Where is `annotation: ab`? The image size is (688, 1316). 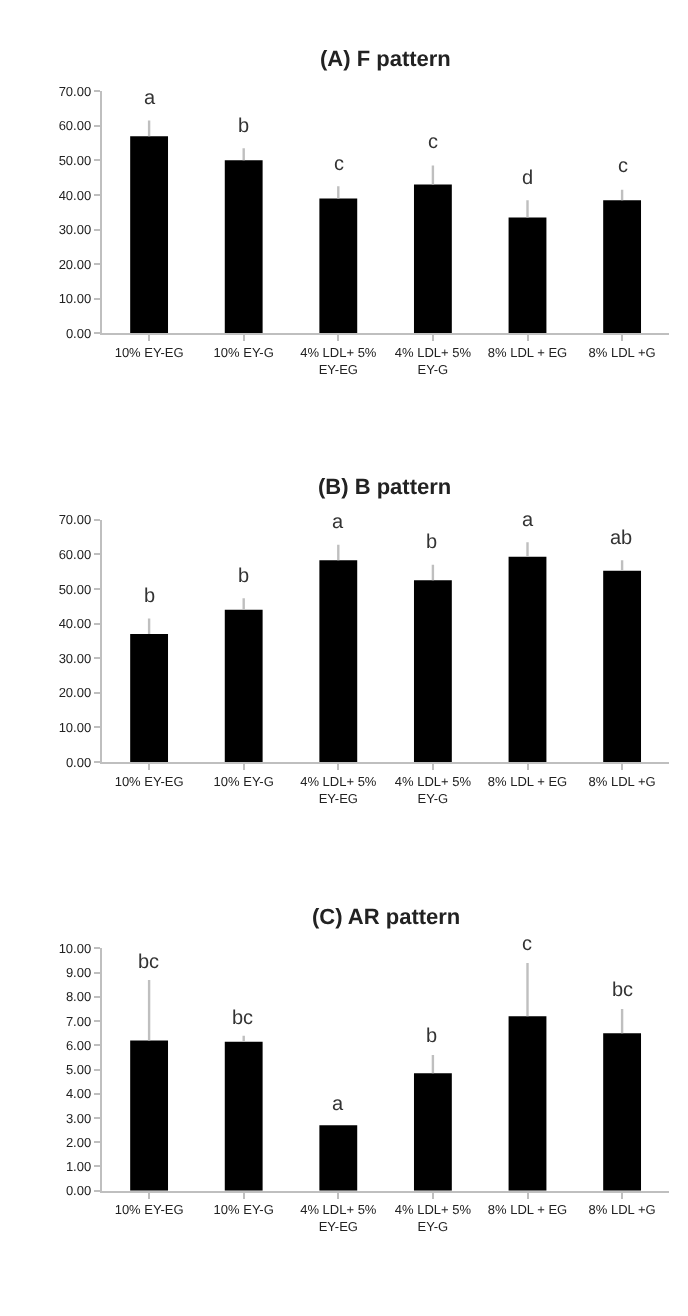
annotation: ab is located at coordinates (622, 539).